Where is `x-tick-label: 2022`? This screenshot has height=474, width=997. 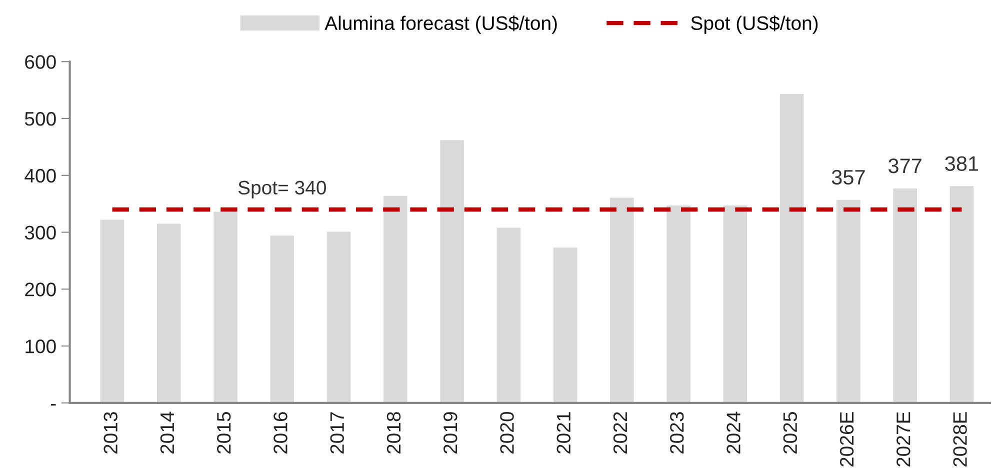 x-tick-label: 2022 is located at coordinates (620, 433).